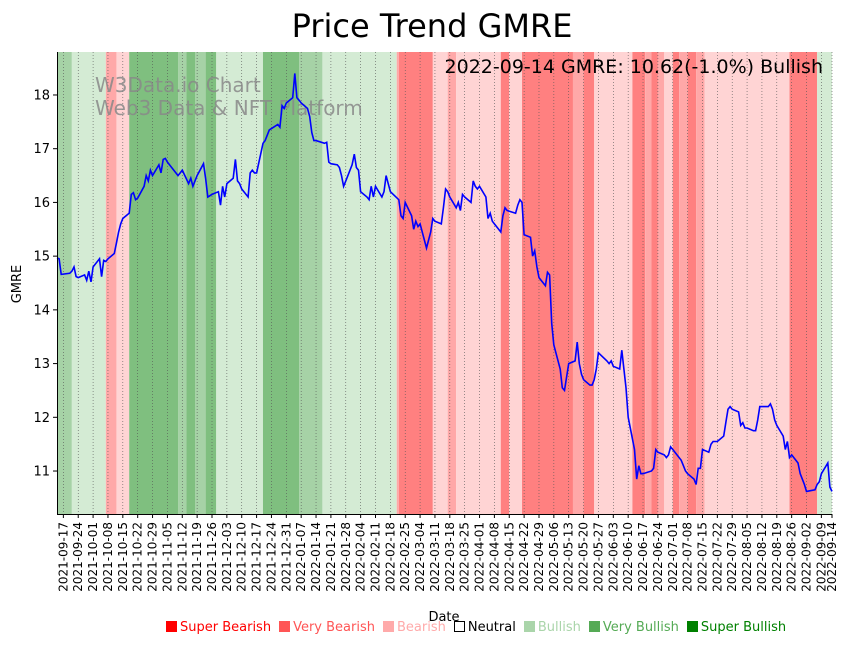  I want to click on x-tick-label-9: 2021-11-19, so click(197, 557).